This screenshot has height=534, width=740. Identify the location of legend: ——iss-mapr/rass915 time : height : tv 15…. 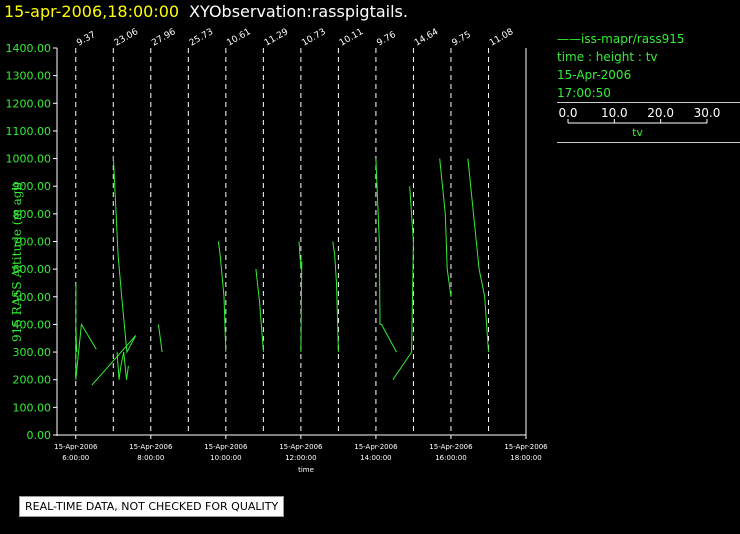
(648, 86).